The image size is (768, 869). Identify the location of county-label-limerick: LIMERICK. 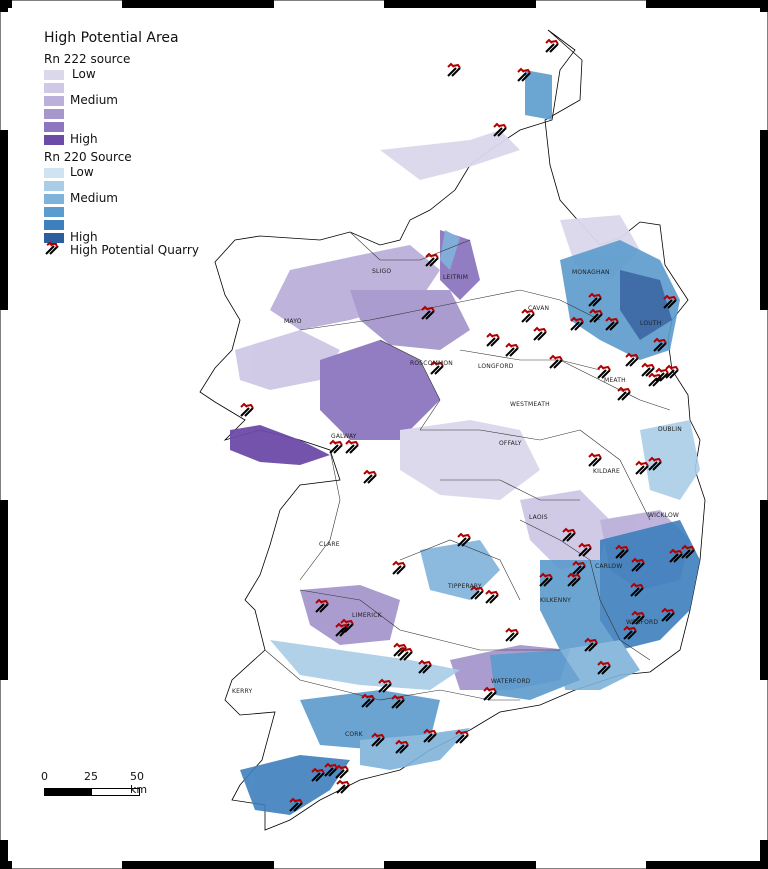
(367, 615).